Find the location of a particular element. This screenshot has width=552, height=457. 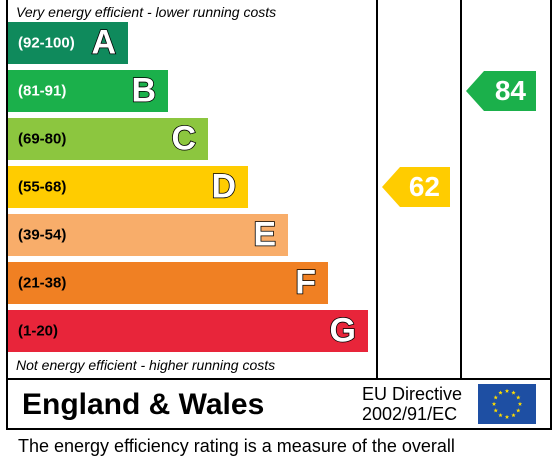

band-range-a: (92-100) is located at coordinates (46, 43).